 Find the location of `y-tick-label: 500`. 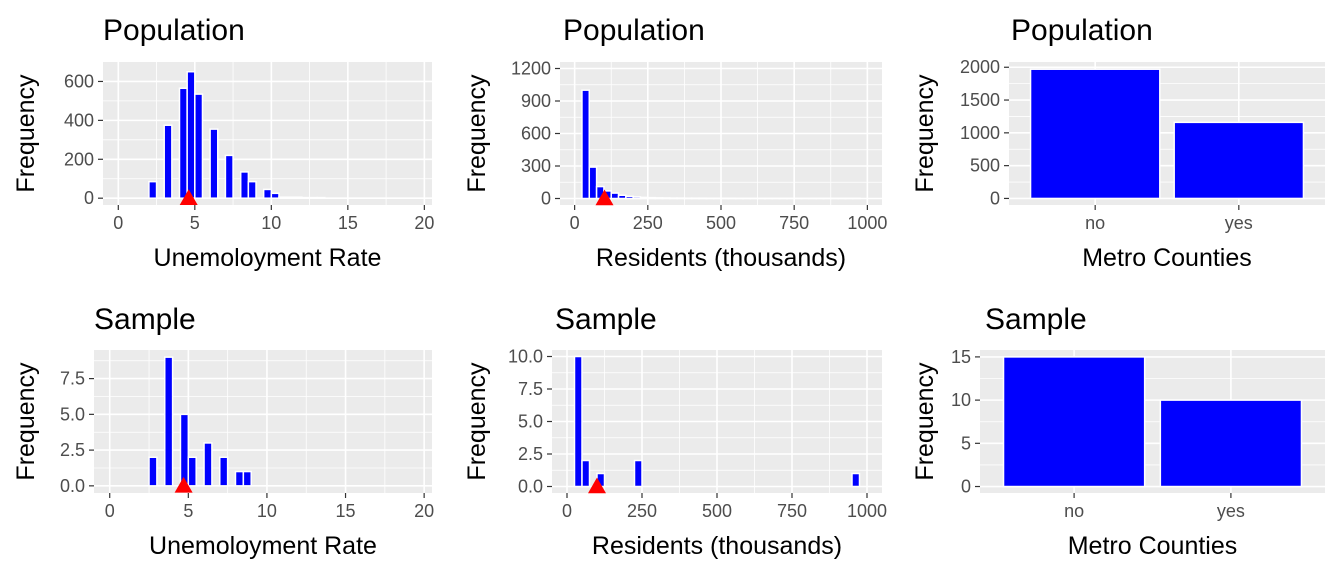

y-tick-label: 500 is located at coordinates (985, 166).